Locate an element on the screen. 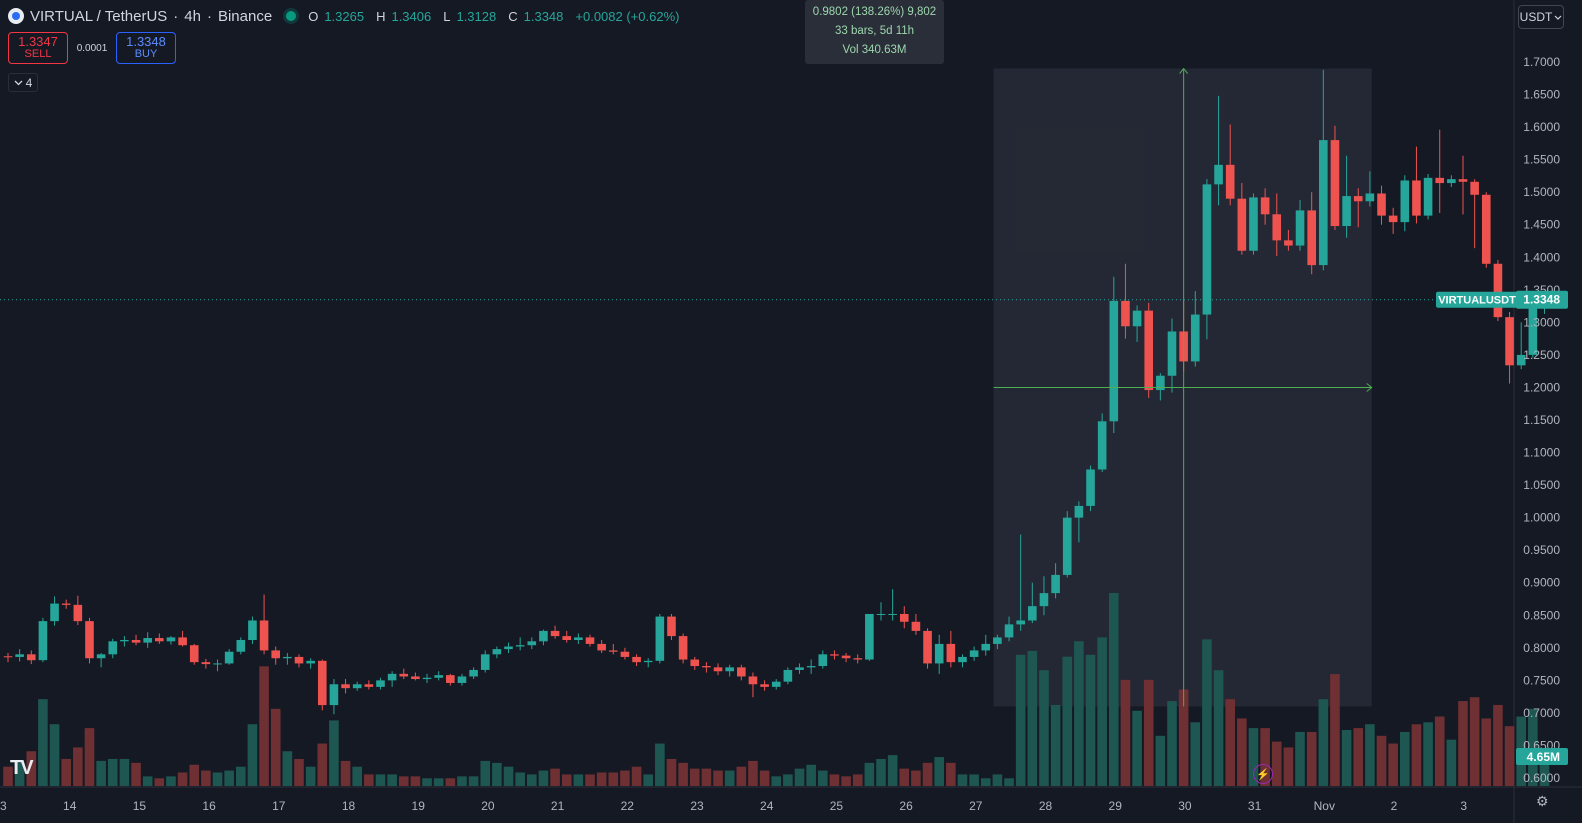  time-axis-tick: 13 is located at coordinates (3, 806).